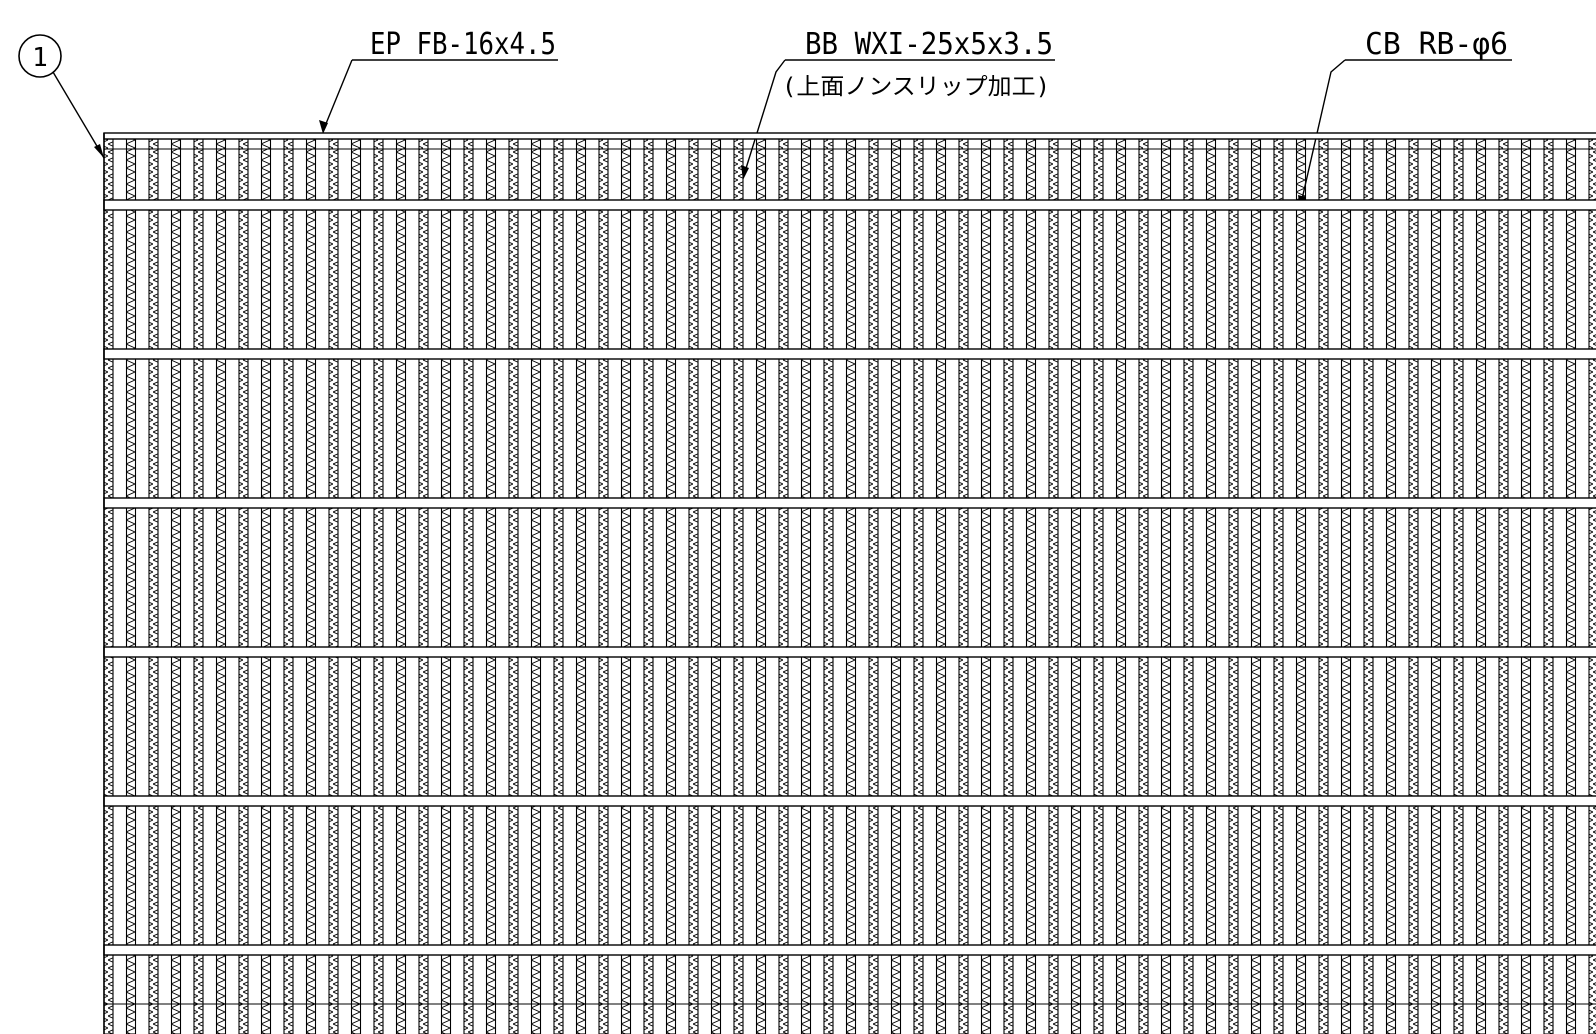  What do you see at coordinates (849, 136) in the screenshot?
I see `end-plate` at bounding box center [849, 136].